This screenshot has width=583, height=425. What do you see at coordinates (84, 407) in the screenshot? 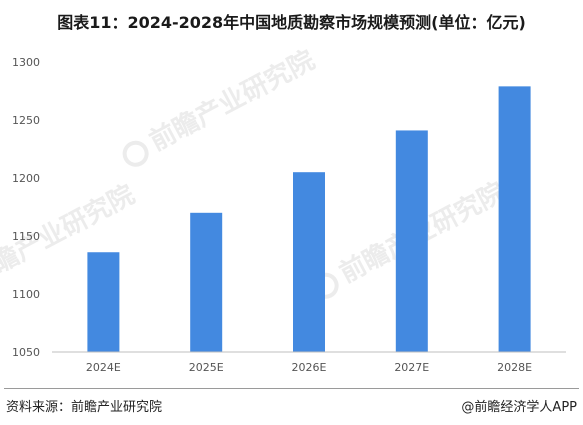
I see `source-note: 资料来源：前瞻产业研究院` at bounding box center [84, 407].